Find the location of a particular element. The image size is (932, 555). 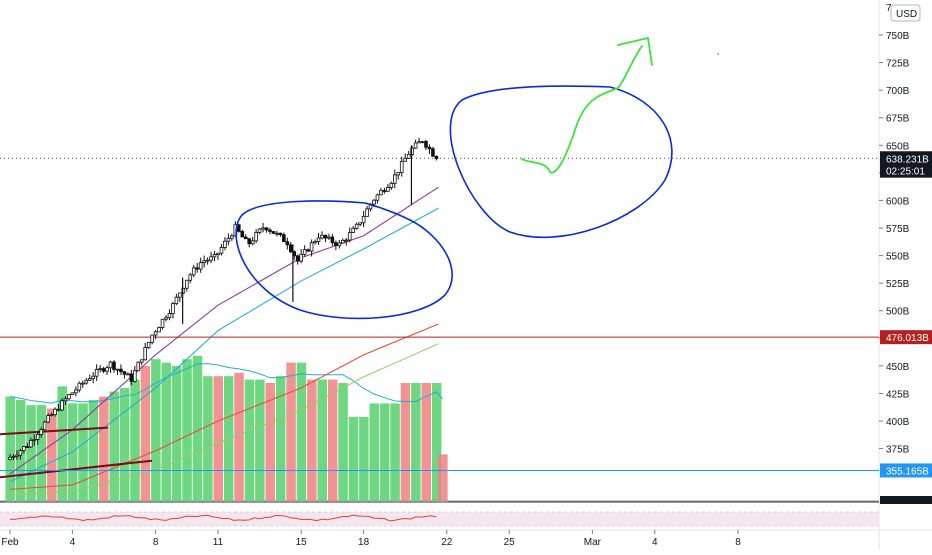

y-tick-label: 500B is located at coordinates (898, 312).